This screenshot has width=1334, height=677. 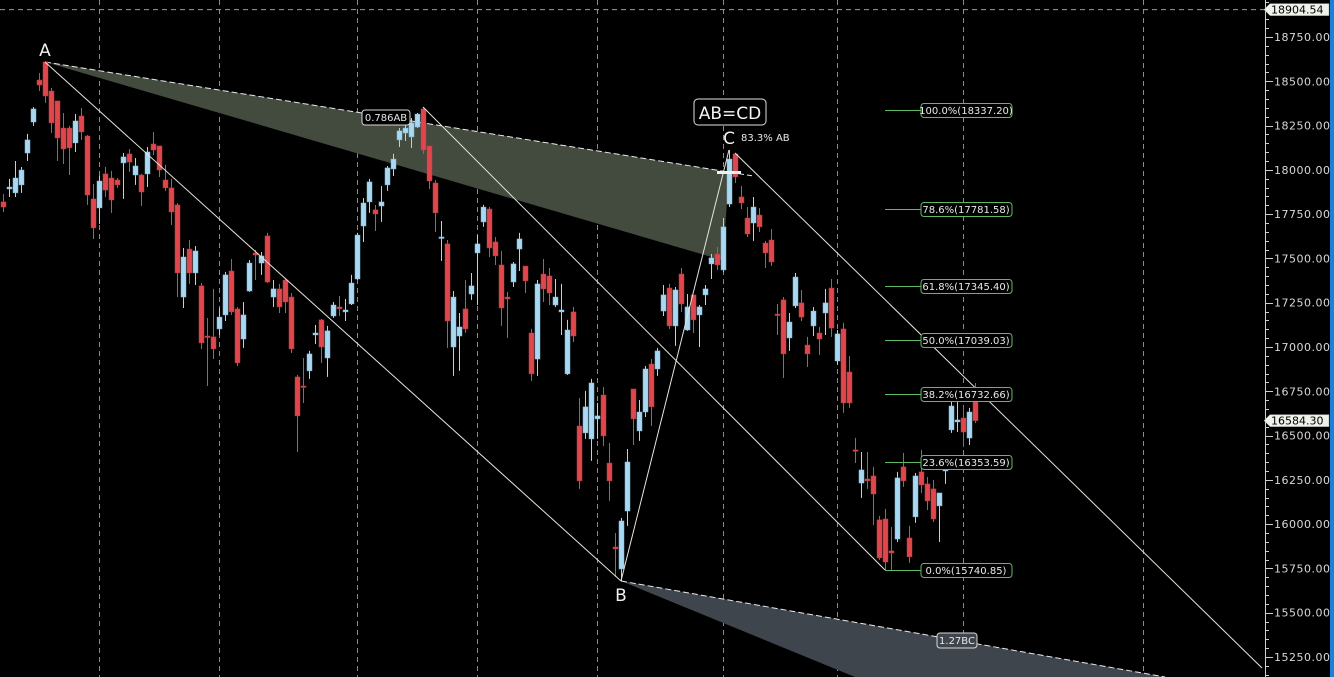 What do you see at coordinates (1302, 81) in the screenshot?
I see `axis-tick-label: 18500.00` at bounding box center [1302, 81].